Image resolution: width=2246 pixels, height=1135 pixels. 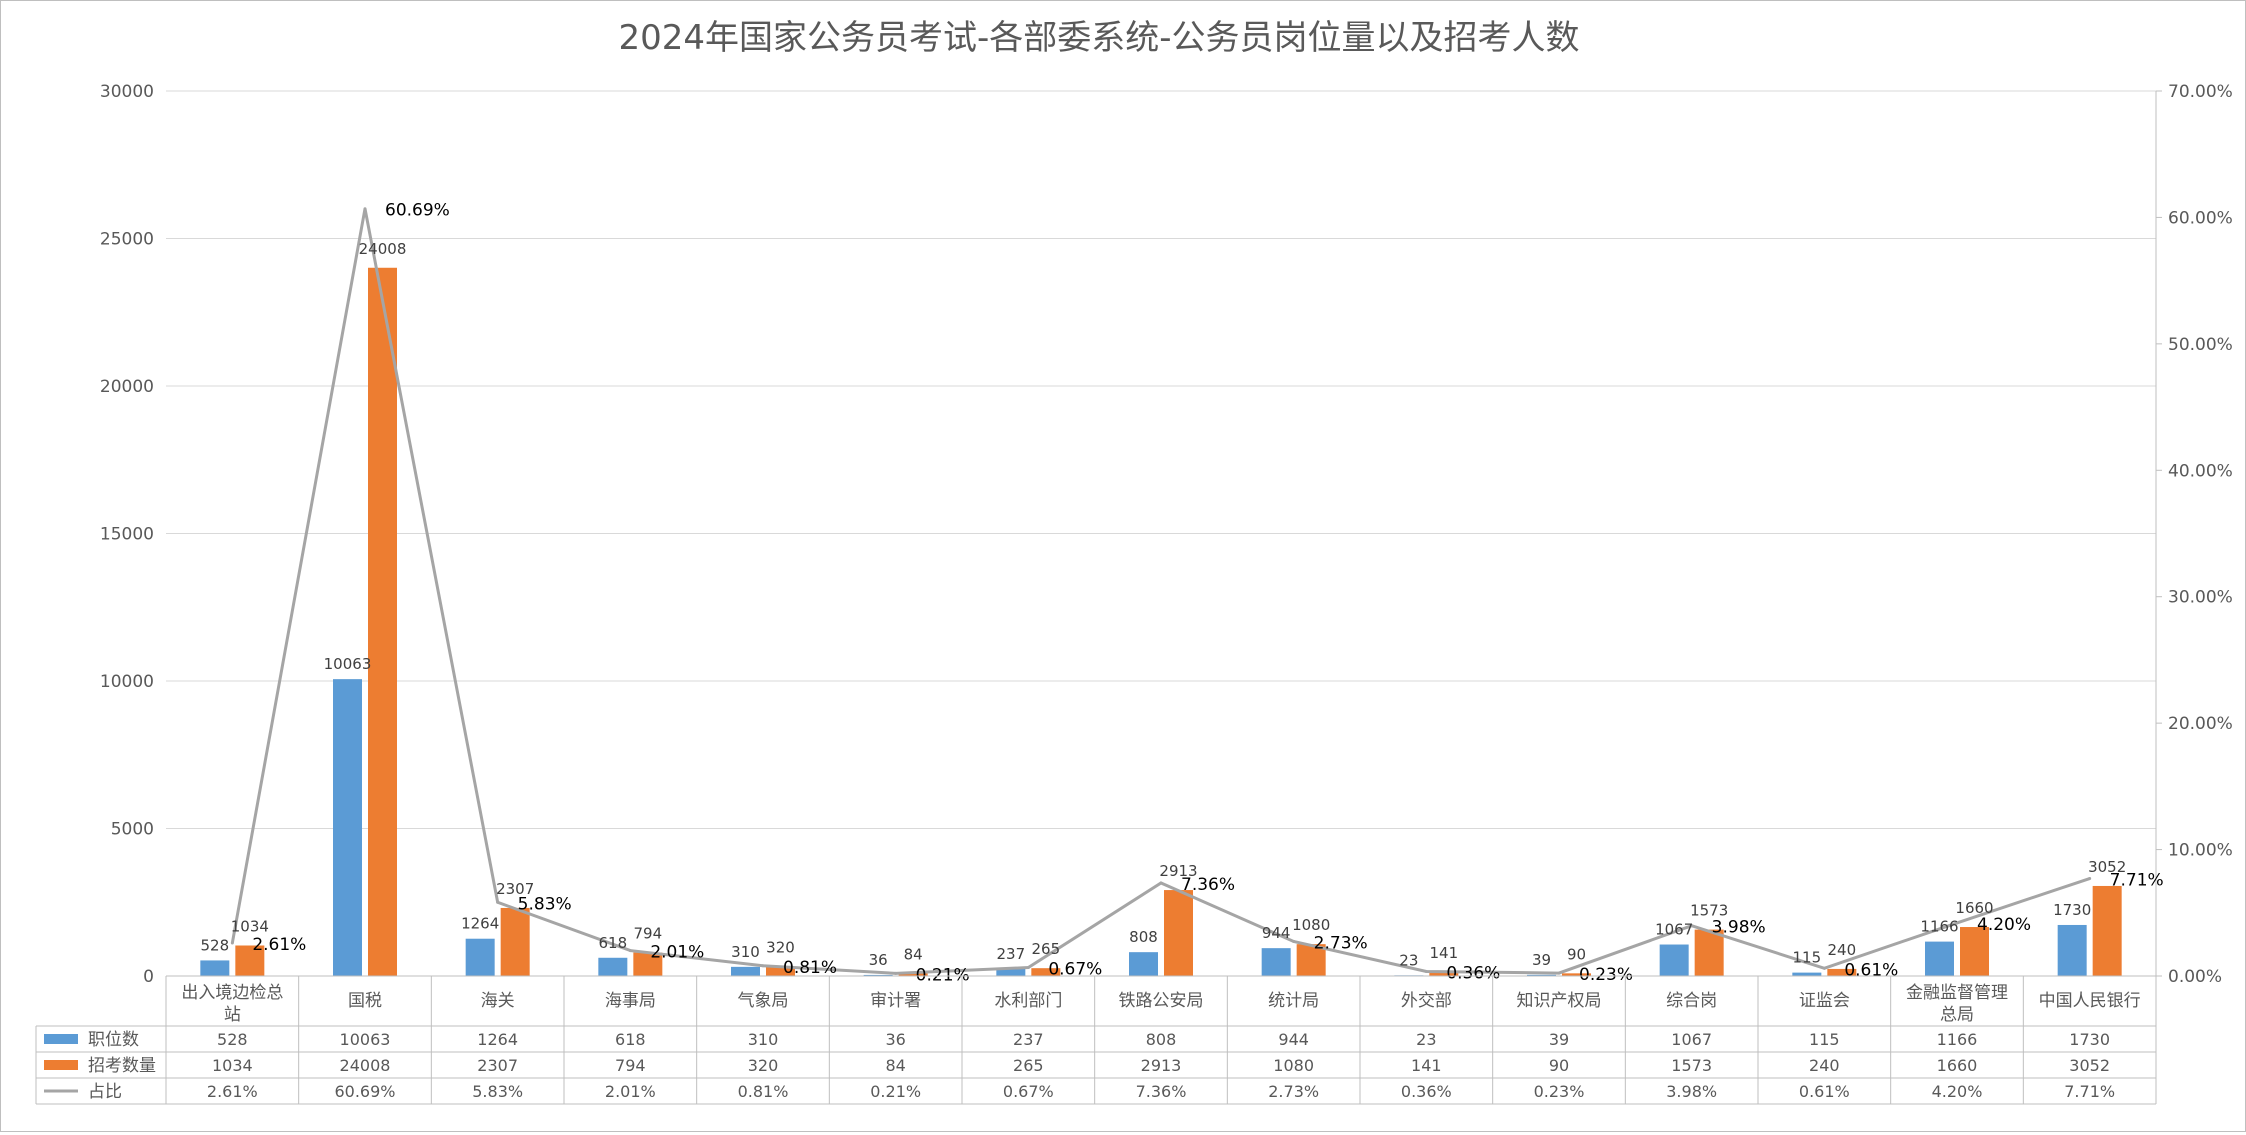 I want to click on table-cell: 944, so click(x=1293, y=1039).